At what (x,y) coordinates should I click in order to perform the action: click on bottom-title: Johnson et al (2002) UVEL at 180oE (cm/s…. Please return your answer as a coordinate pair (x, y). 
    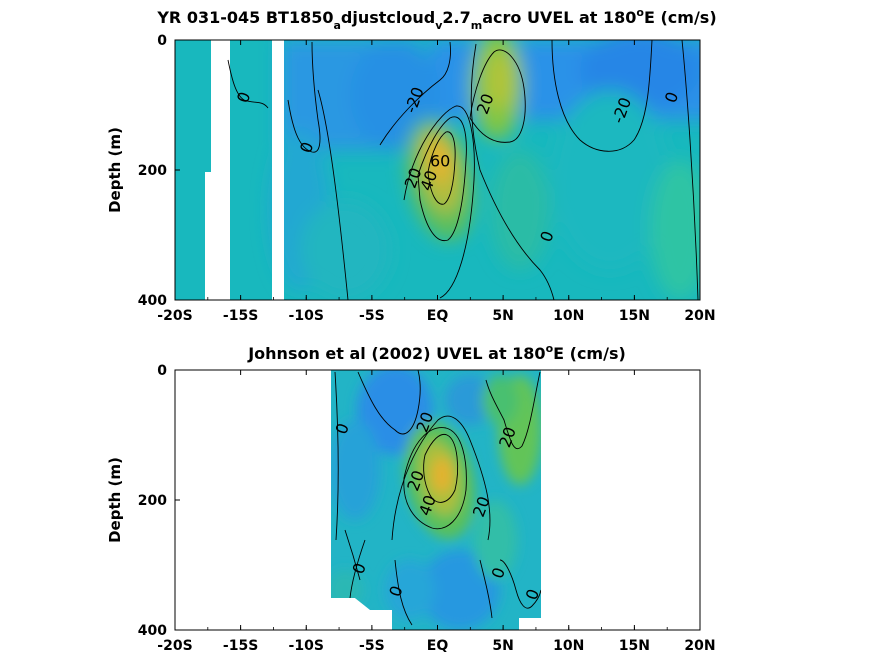
    Looking at the image, I should click on (436, 352).